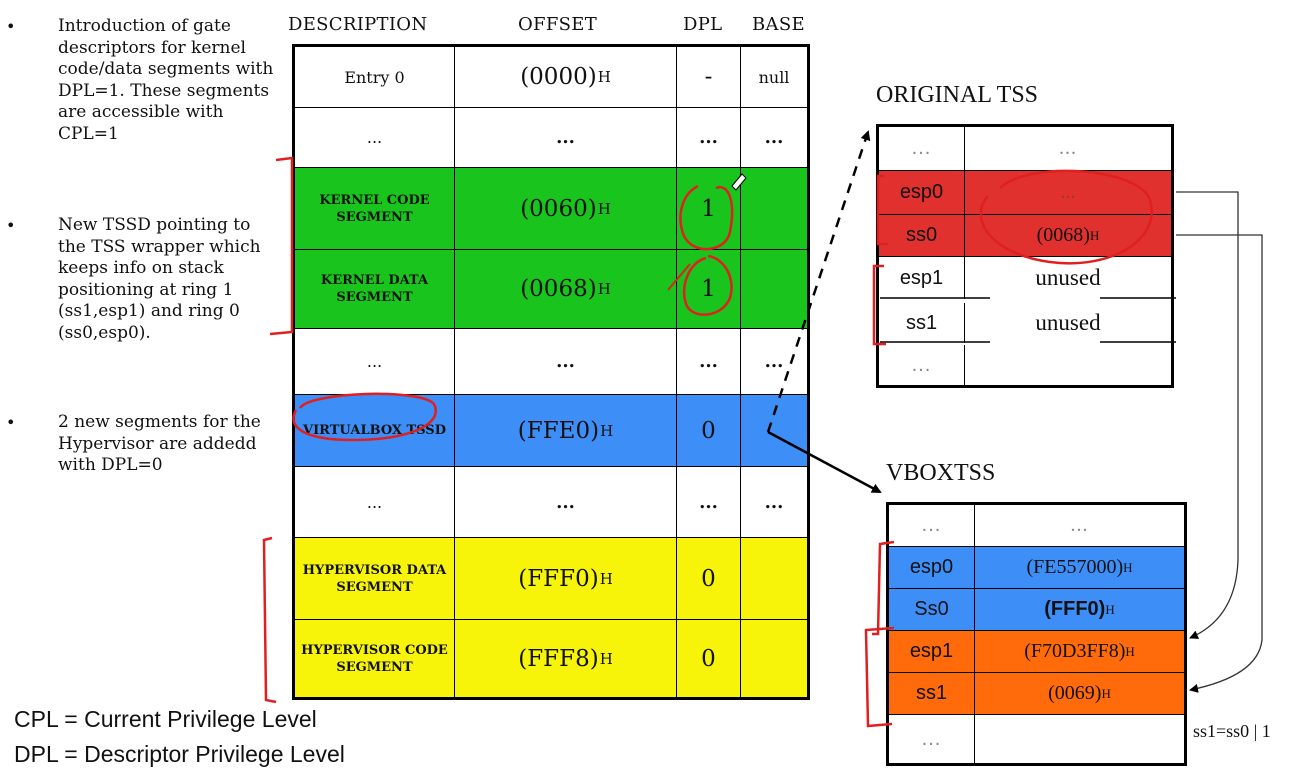  Describe the element at coordinates (957, 95) in the screenshot. I see `original-tss-title: ORIGINAL TSS` at that location.